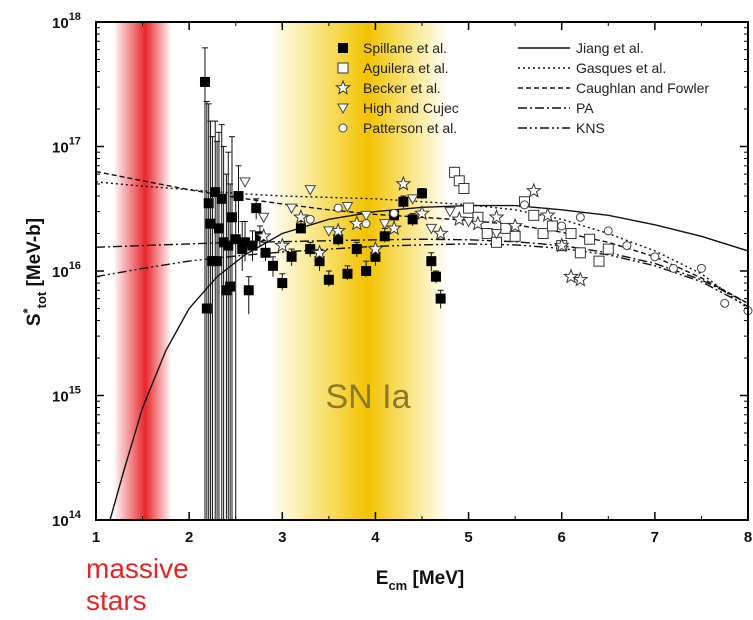 This screenshot has height=620, width=753. What do you see at coordinates (137, 584) in the screenshot?
I see `massive-stars-label: massive stars` at bounding box center [137, 584].